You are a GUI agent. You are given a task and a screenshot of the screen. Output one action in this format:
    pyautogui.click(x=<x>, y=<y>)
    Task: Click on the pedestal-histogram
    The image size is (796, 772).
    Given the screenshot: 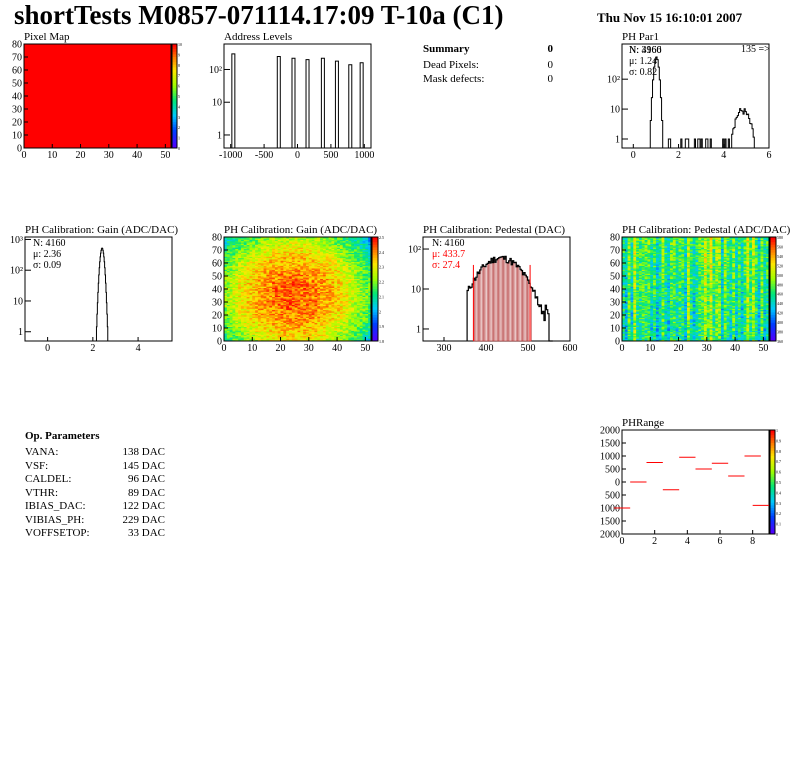 What is the action you would take?
    pyautogui.click(x=509, y=298)
    